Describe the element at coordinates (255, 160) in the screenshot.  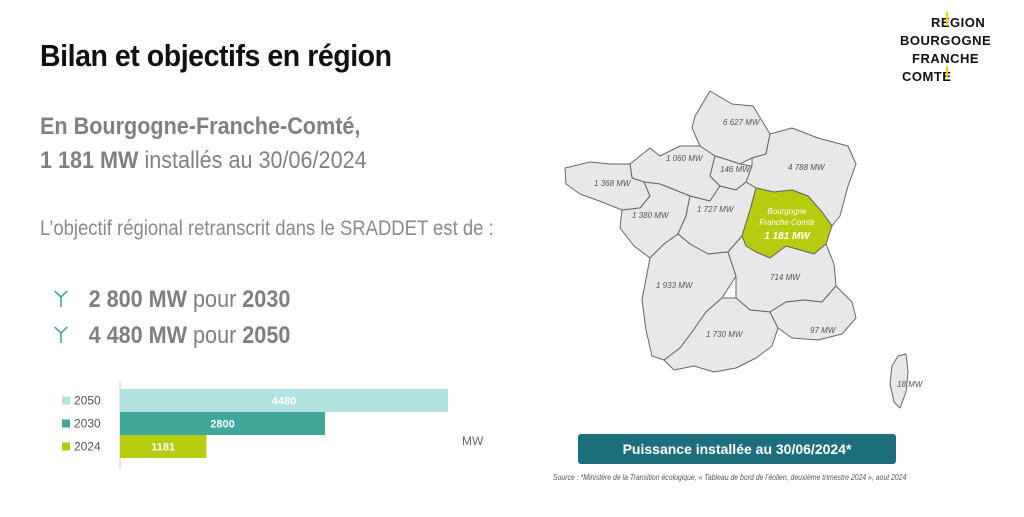
I see `installed-suffix: installés au 30/06/2024` at that location.